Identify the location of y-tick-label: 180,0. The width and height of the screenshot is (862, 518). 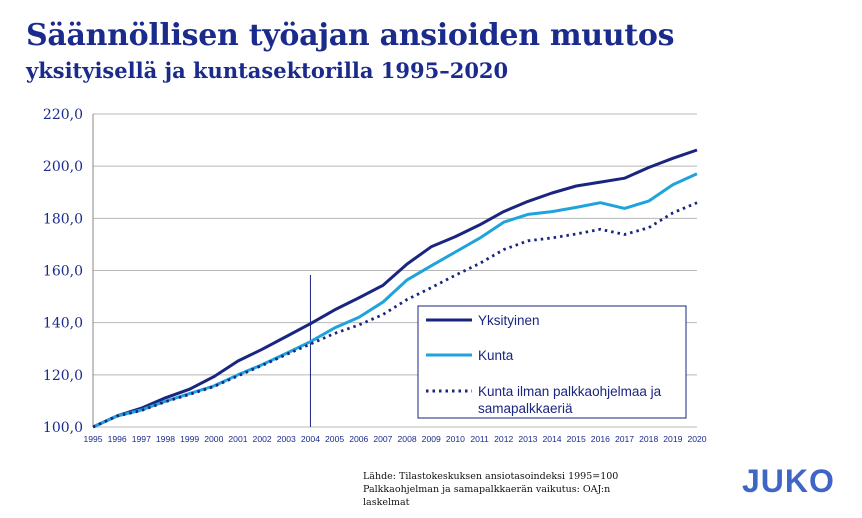
(63, 219).